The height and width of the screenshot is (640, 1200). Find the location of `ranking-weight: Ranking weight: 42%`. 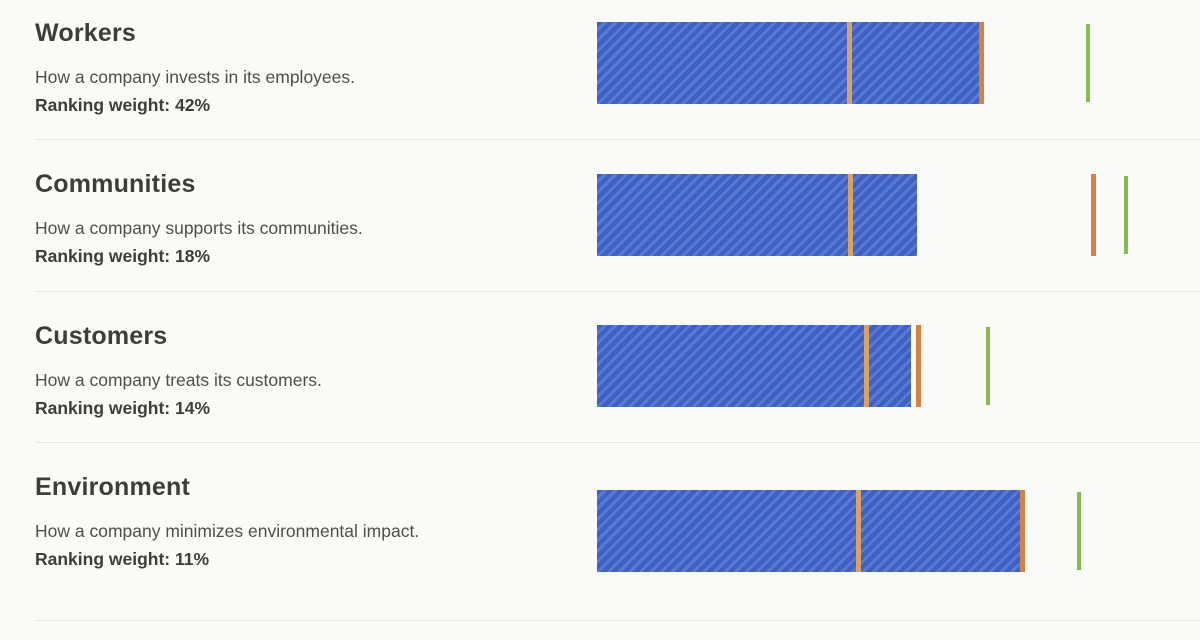

ranking-weight: Ranking weight: 42% is located at coordinates (123, 105).